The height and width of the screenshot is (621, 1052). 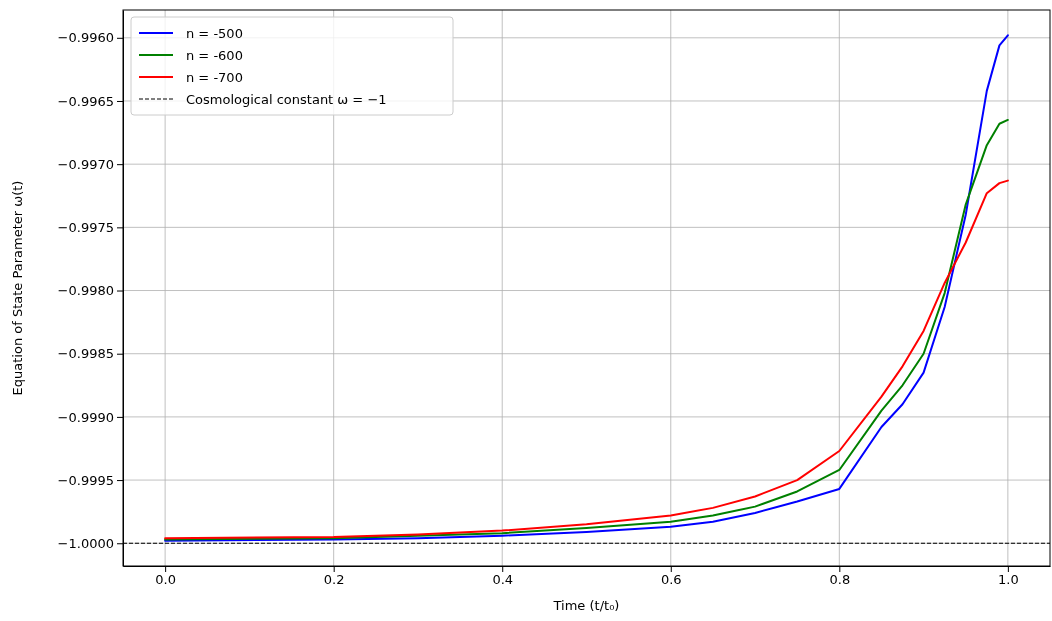 What do you see at coordinates (214, 77) in the screenshot?
I see `legend-label: n = -700` at bounding box center [214, 77].